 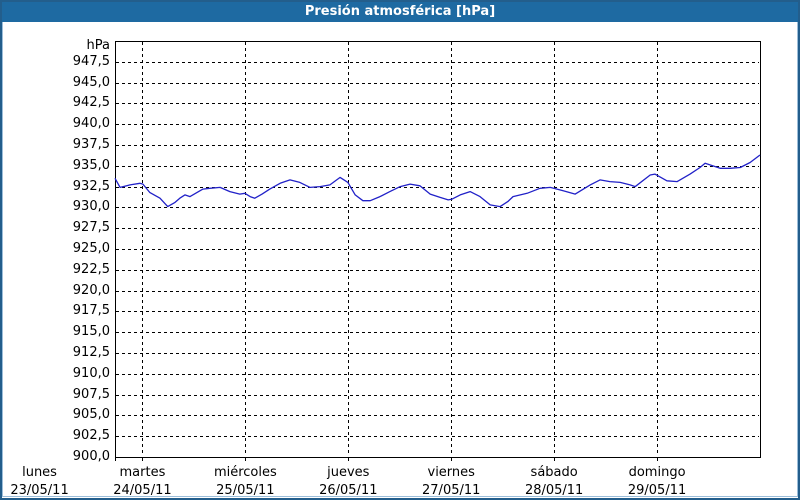 I want to click on y-axis-tick-label: 922,5, so click(x=91, y=269).